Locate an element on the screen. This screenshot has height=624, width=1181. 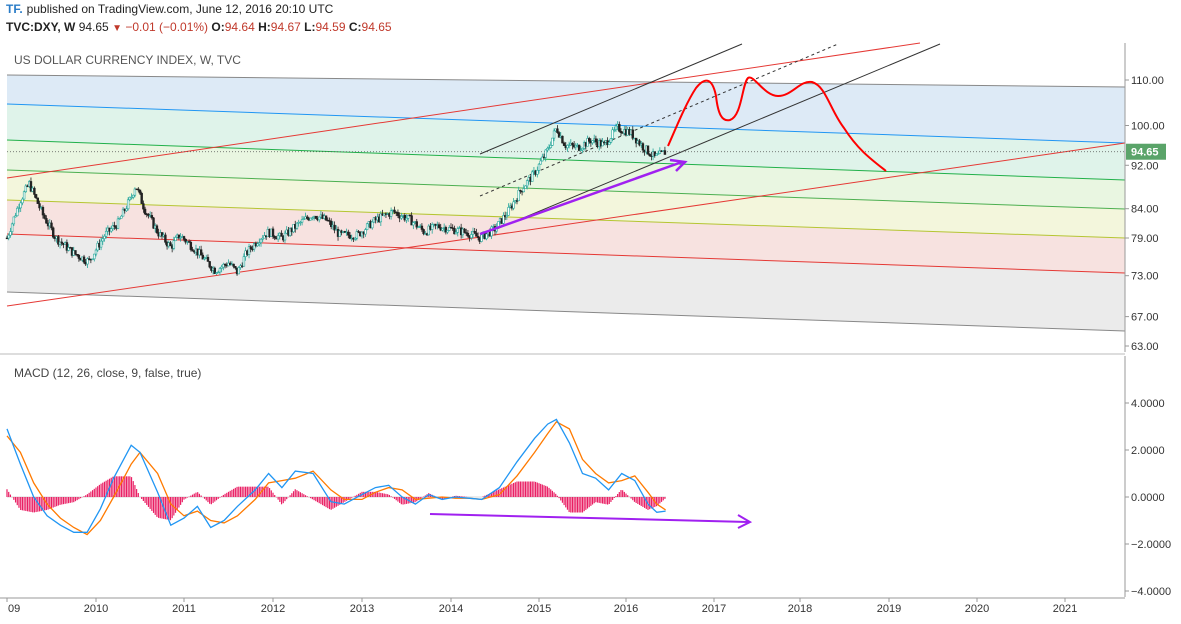
time-axis-label: 2020 is located at coordinates (977, 609).